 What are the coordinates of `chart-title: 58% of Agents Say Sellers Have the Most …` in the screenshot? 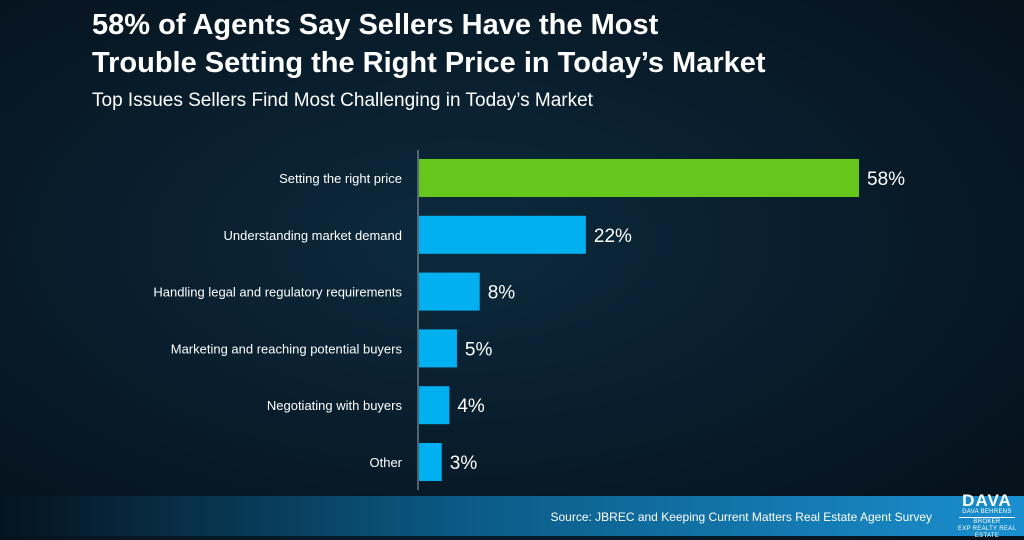 It's located at (542, 44).